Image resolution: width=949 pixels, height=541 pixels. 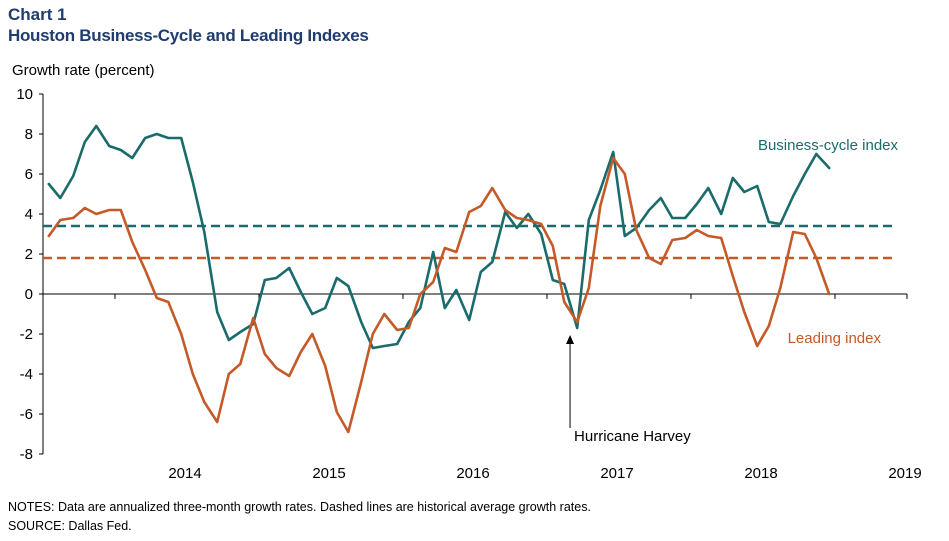 What do you see at coordinates (760, 473) in the screenshot?
I see `x-tick-label: 2018` at bounding box center [760, 473].